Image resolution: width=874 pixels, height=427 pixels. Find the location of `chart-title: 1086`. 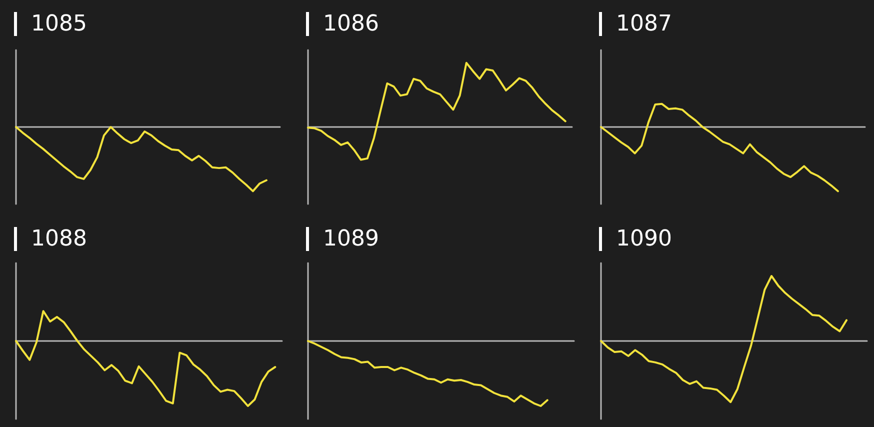

chart-title: 1086 is located at coordinates (351, 24).